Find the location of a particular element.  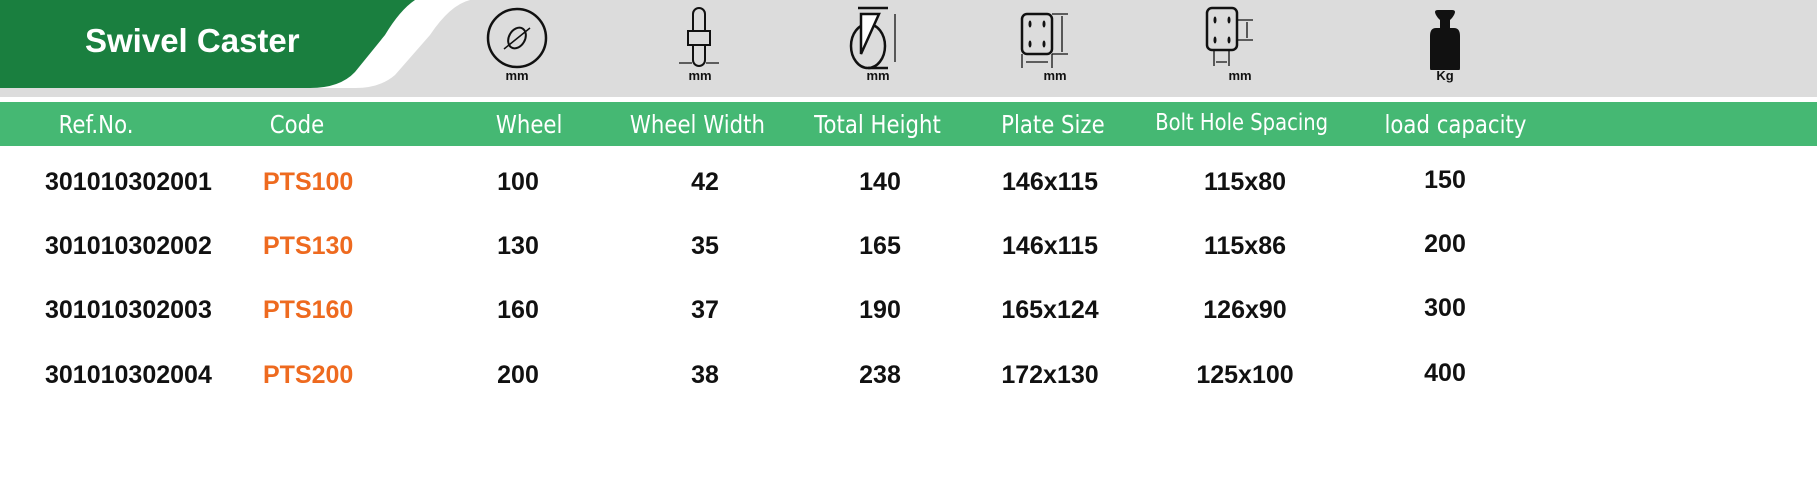

wheel-diameter-icon: mm is located at coordinates (517, 48).